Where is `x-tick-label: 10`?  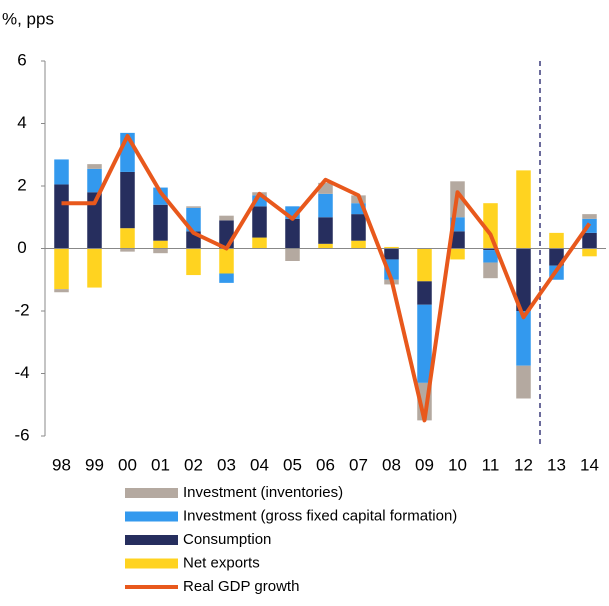
x-tick-label: 10 is located at coordinates (457, 464).